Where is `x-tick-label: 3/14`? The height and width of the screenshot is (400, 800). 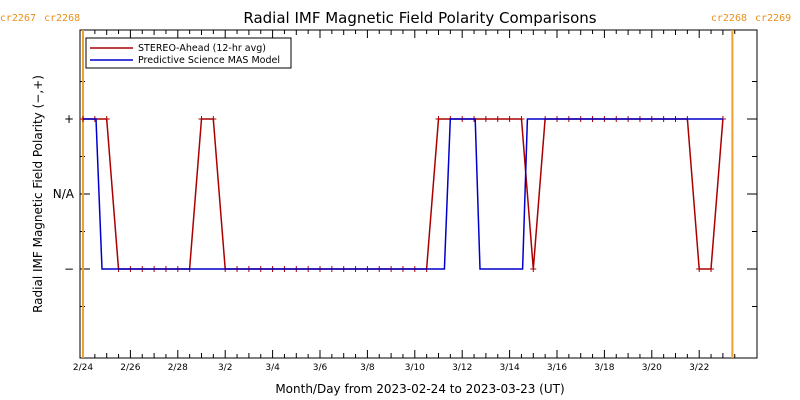
x-tick-label: 3/14 is located at coordinates (509, 368).